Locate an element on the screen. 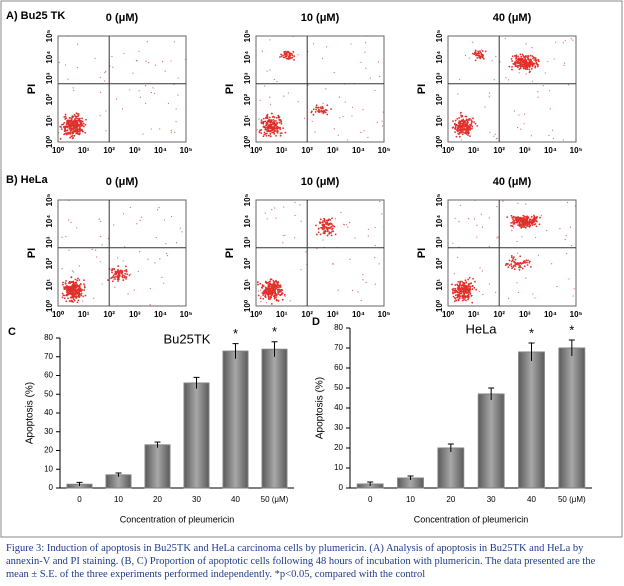 The image size is (624, 586). bar is located at coordinates (157, 466).